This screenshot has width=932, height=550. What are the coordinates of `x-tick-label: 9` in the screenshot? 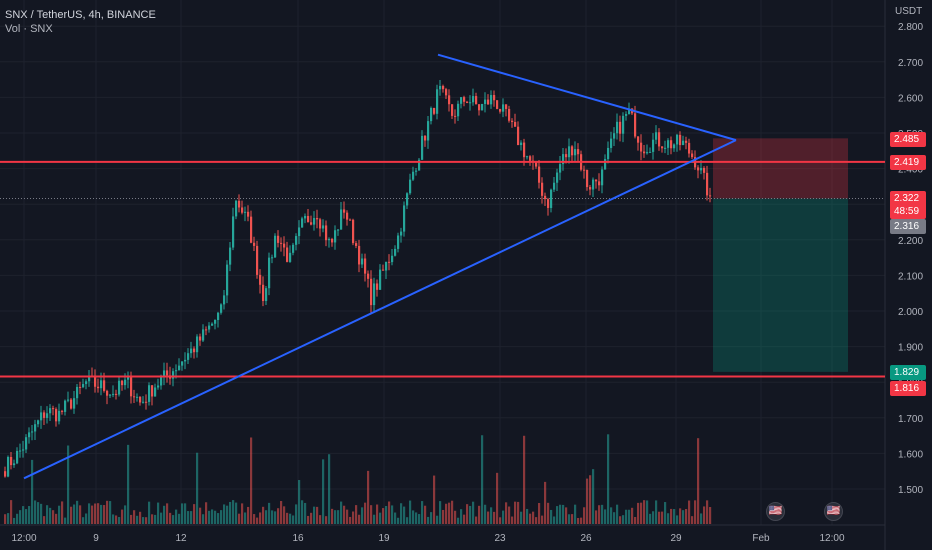 It's located at (96, 538).